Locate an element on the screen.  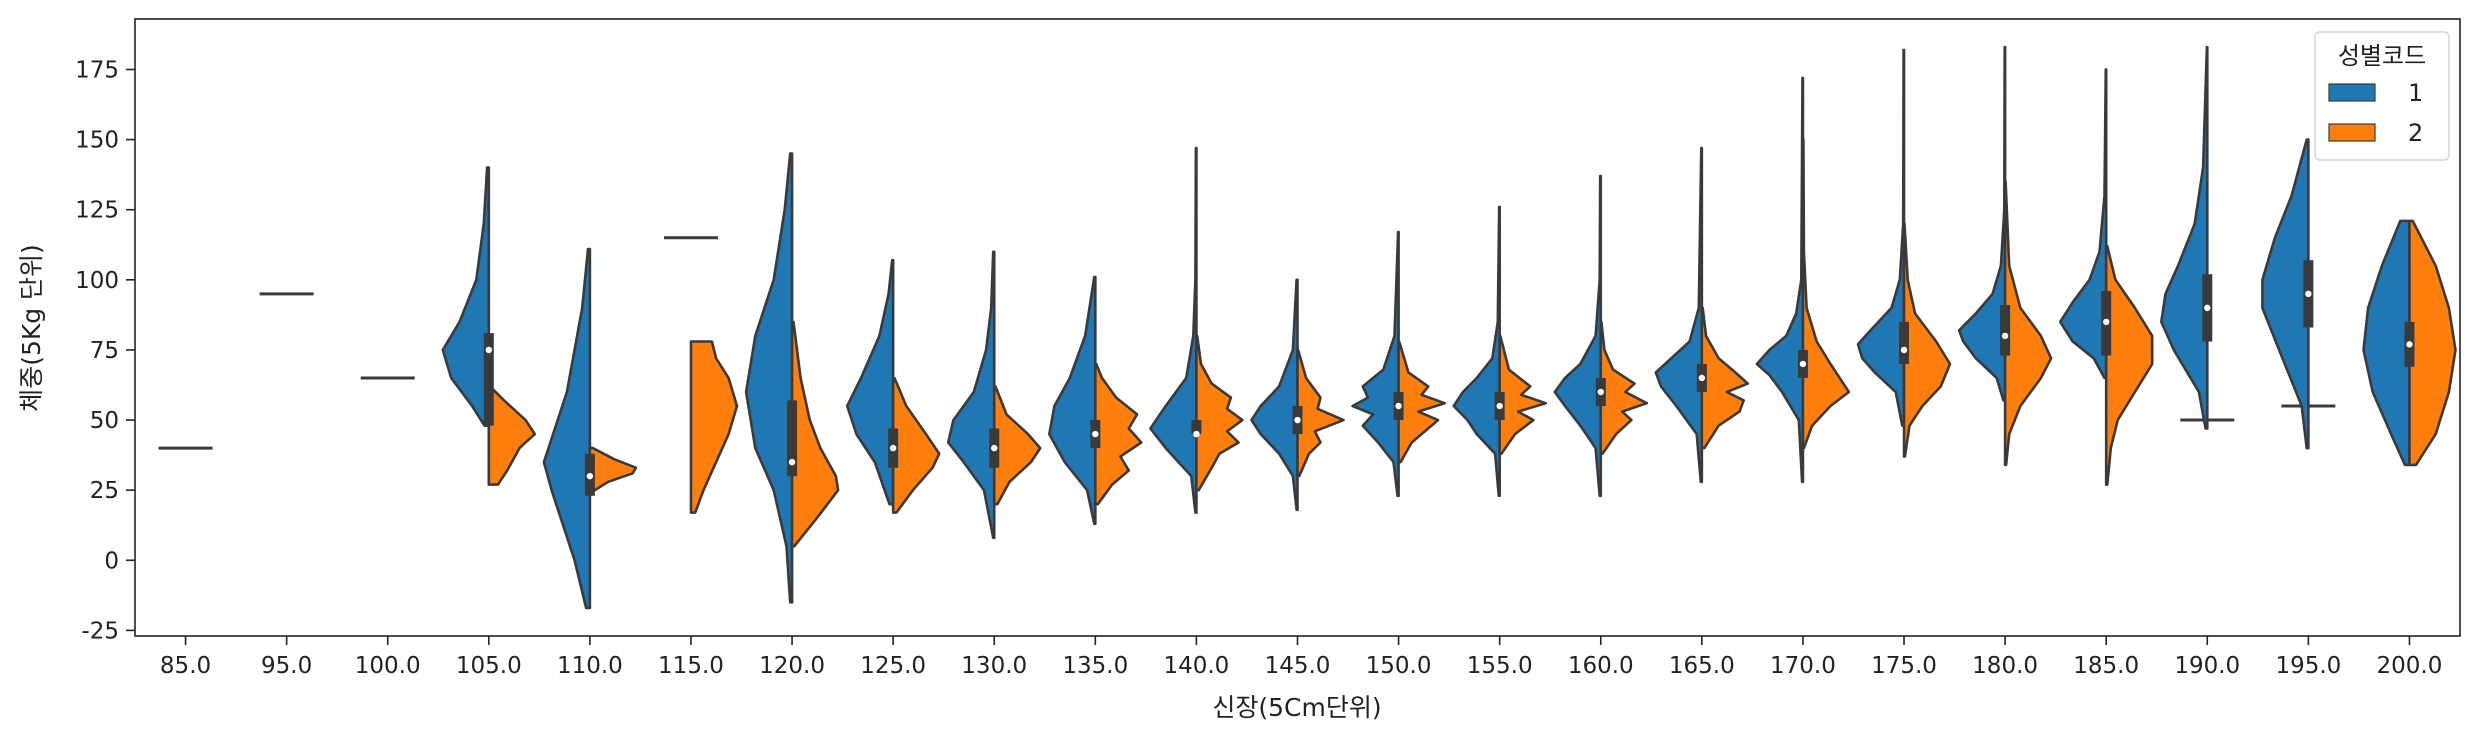
x-tick-label: 130.0 is located at coordinates (994, 666).